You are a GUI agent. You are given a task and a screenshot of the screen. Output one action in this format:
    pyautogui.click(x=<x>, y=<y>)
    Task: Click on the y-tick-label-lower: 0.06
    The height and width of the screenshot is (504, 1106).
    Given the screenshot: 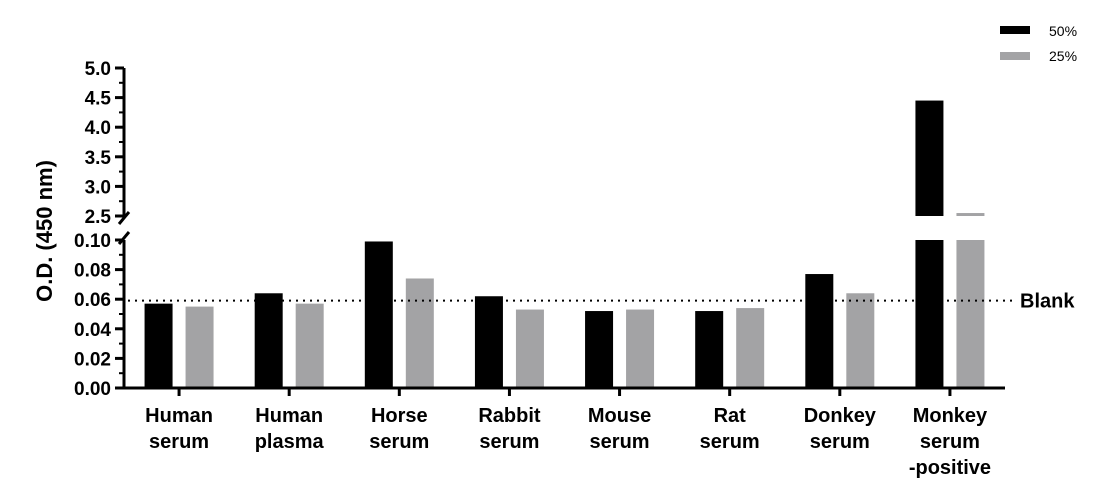 What is the action you would take?
    pyautogui.click(x=92, y=300)
    